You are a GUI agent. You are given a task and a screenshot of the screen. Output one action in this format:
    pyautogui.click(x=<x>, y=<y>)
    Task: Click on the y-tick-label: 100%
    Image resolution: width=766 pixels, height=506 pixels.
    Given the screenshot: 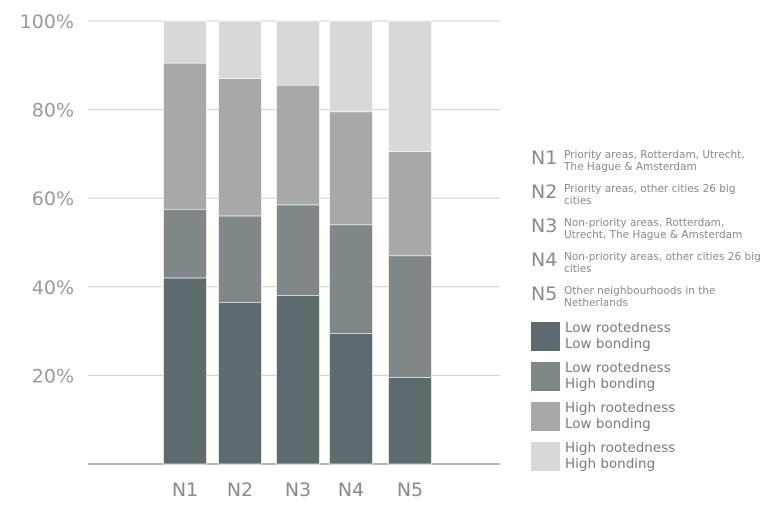 What is the action you would take?
    pyautogui.click(x=47, y=22)
    